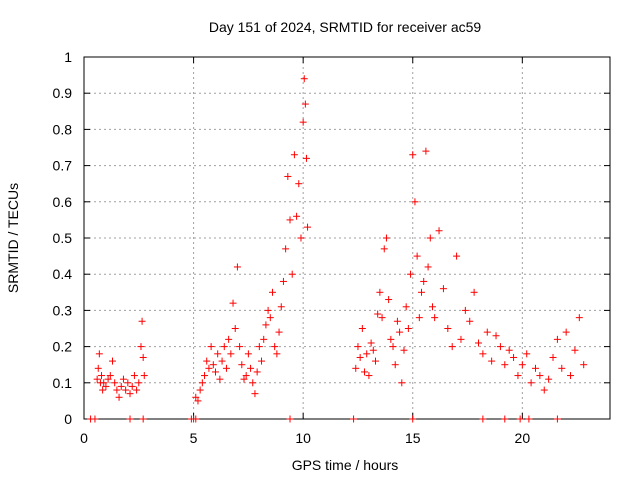  I want to click on x-tick-label: 20, so click(523, 438).